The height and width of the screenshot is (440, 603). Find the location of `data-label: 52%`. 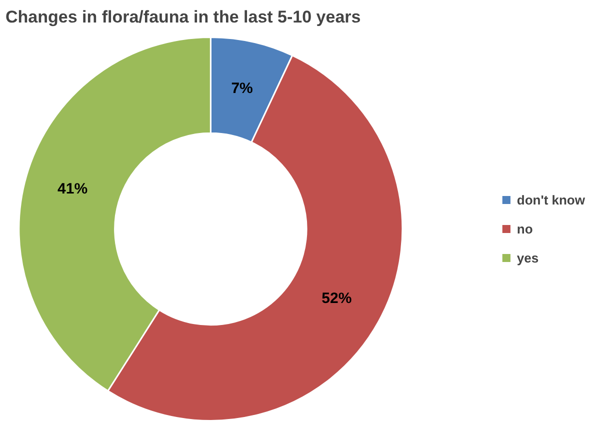

data-label: 52% is located at coordinates (337, 298).